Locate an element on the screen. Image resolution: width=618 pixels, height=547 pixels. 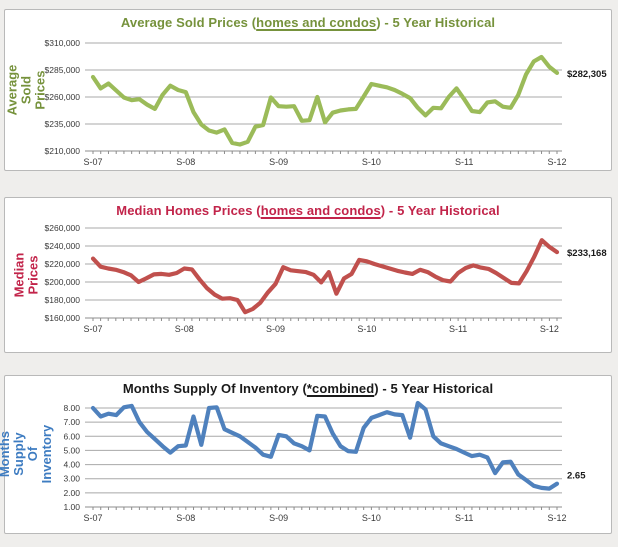
y-tick-label: 3.00 is located at coordinates (71, 479).